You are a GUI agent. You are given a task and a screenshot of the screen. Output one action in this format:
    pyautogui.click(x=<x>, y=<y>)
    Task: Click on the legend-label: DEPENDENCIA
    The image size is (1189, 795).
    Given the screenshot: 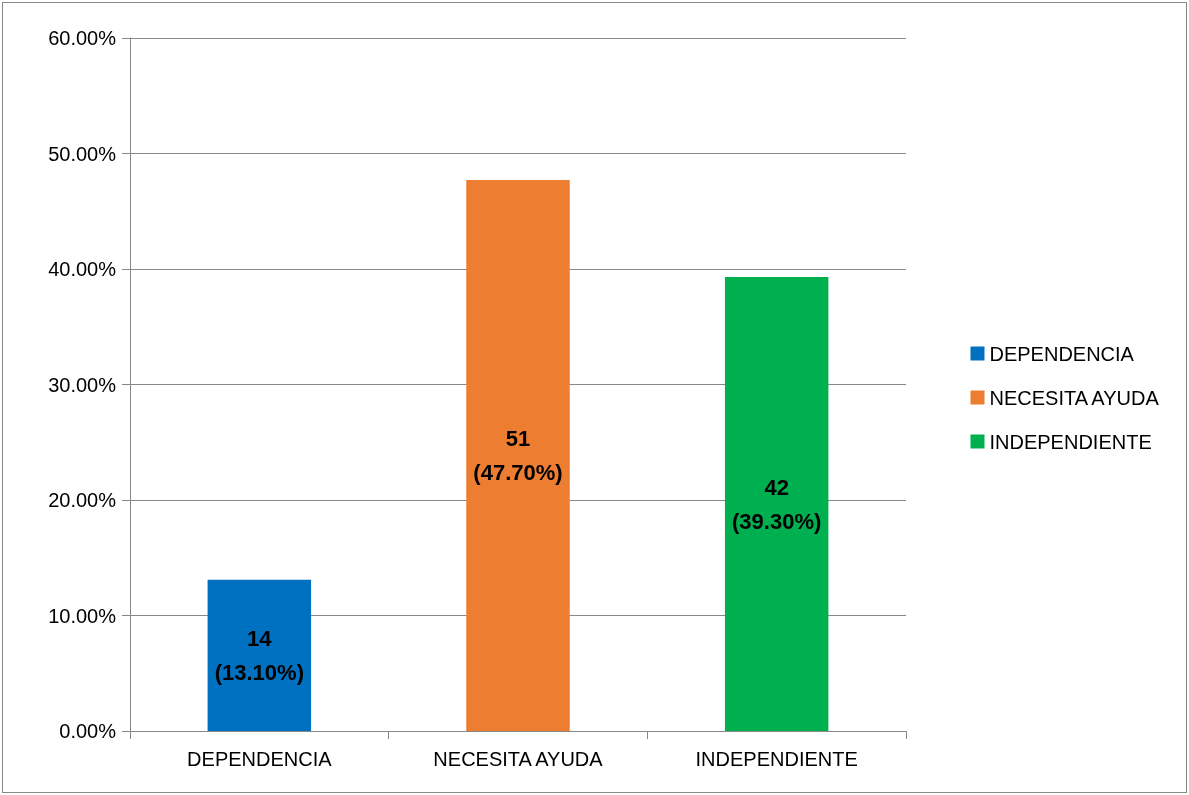 What is the action you would take?
    pyautogui.click(x=1062, y=353)
    